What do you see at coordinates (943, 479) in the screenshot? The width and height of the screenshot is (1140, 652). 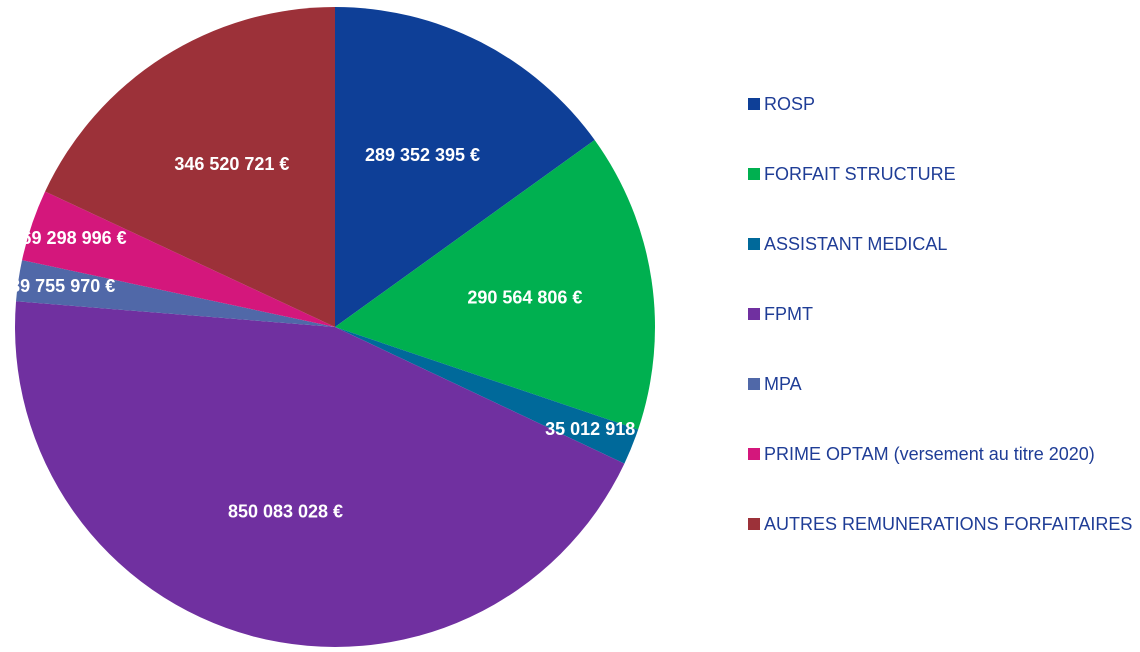 I see `legend-item: PRIME OPTAM (versement au titre 2020)` at bounding box center [943, 479].